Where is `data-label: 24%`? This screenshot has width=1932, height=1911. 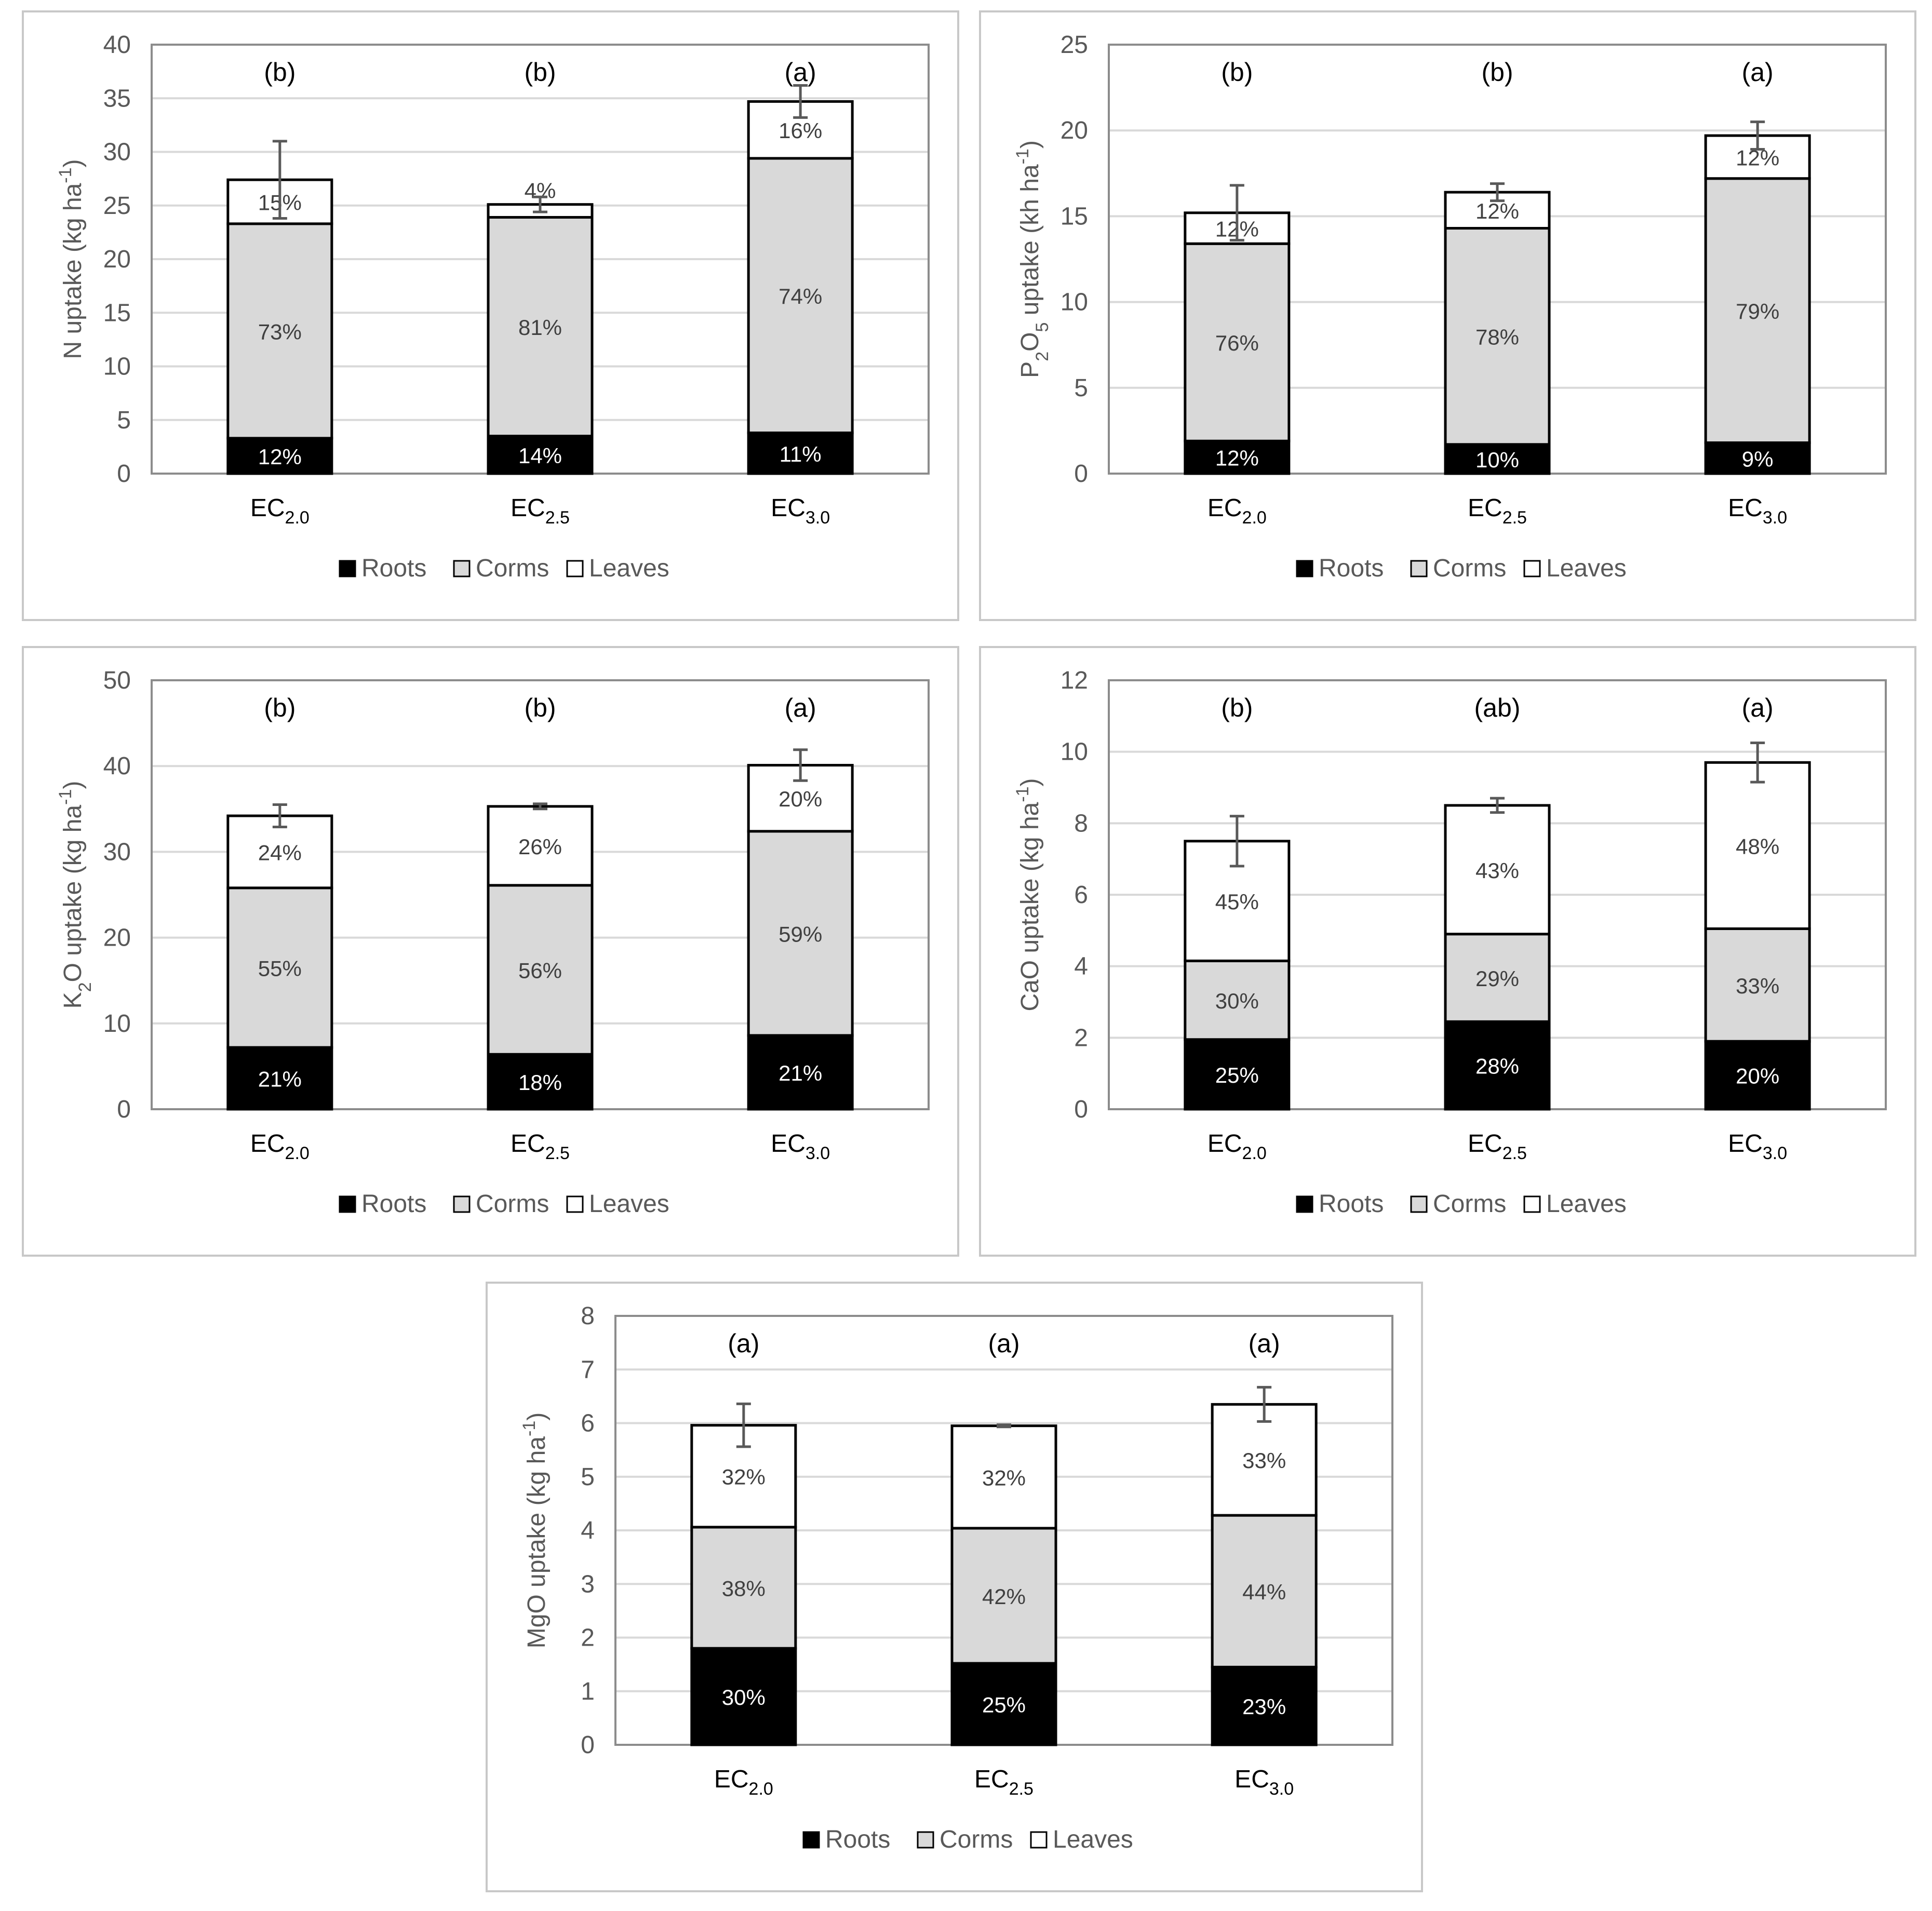 data-label: 24% is located at coordinates (280, 853).